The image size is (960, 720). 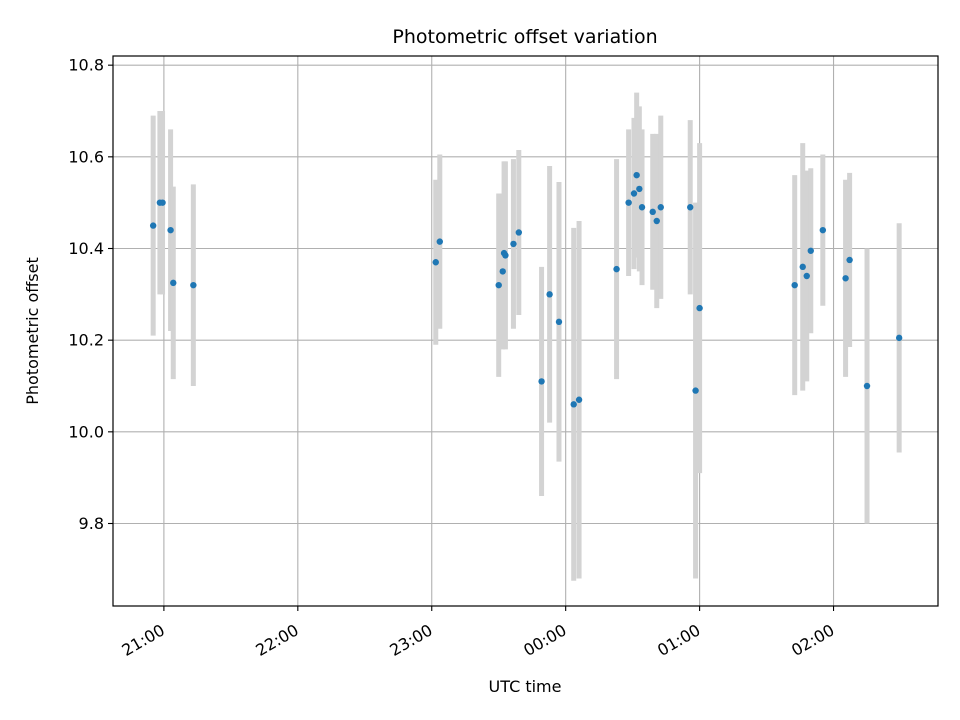 What do you see at coordinates (525, 686) in the screenshot?
I see `x-axis-label: UTC time` at bounding box center [525, 686].